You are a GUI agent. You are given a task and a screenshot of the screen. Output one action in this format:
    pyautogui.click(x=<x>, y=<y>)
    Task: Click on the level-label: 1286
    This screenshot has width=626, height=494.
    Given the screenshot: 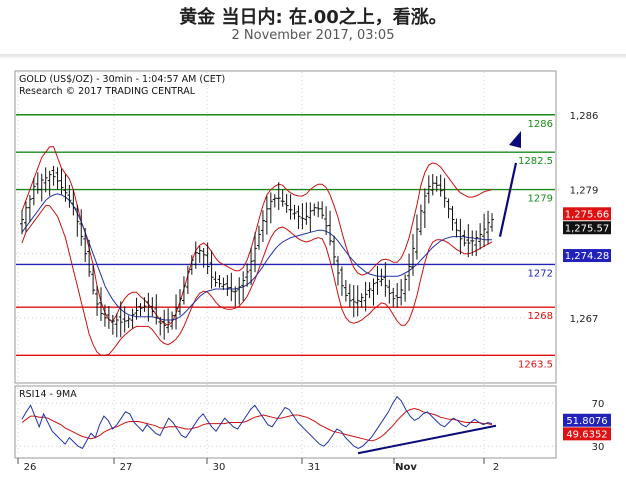 What is the action you would take?
    pyautogui.click(x=540, y=124)
    